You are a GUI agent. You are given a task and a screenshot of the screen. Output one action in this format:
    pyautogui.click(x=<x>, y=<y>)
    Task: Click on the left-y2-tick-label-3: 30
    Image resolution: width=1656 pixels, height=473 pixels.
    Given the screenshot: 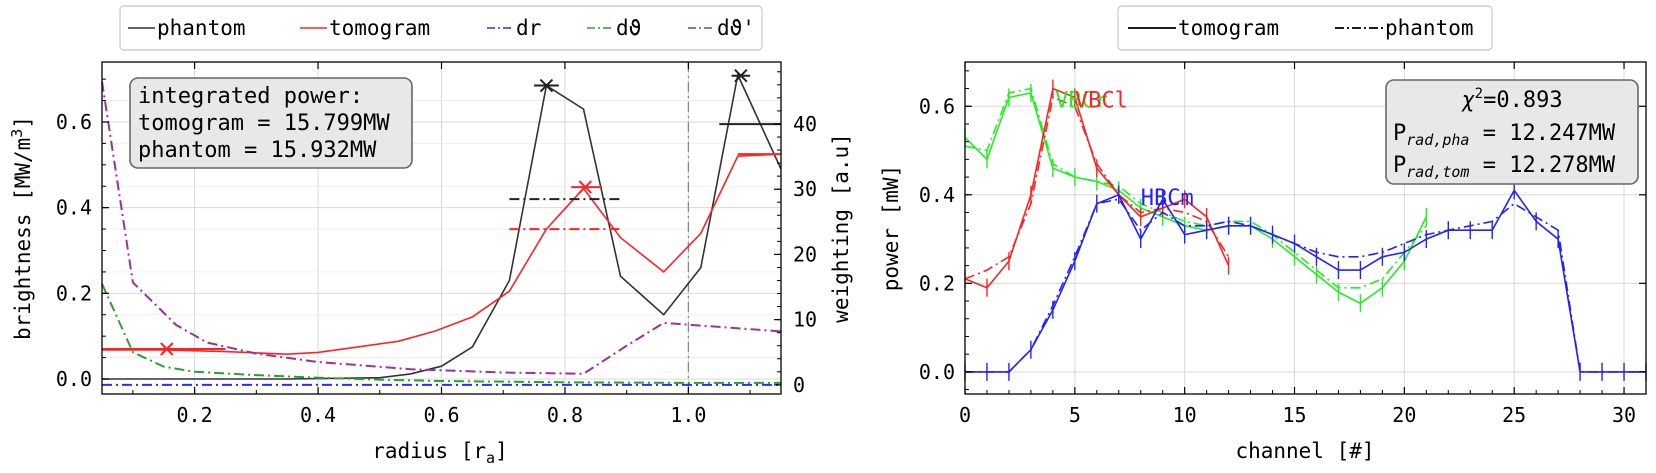 What is the action you would take?
    pyautogui.click(x=805, y=189)
    